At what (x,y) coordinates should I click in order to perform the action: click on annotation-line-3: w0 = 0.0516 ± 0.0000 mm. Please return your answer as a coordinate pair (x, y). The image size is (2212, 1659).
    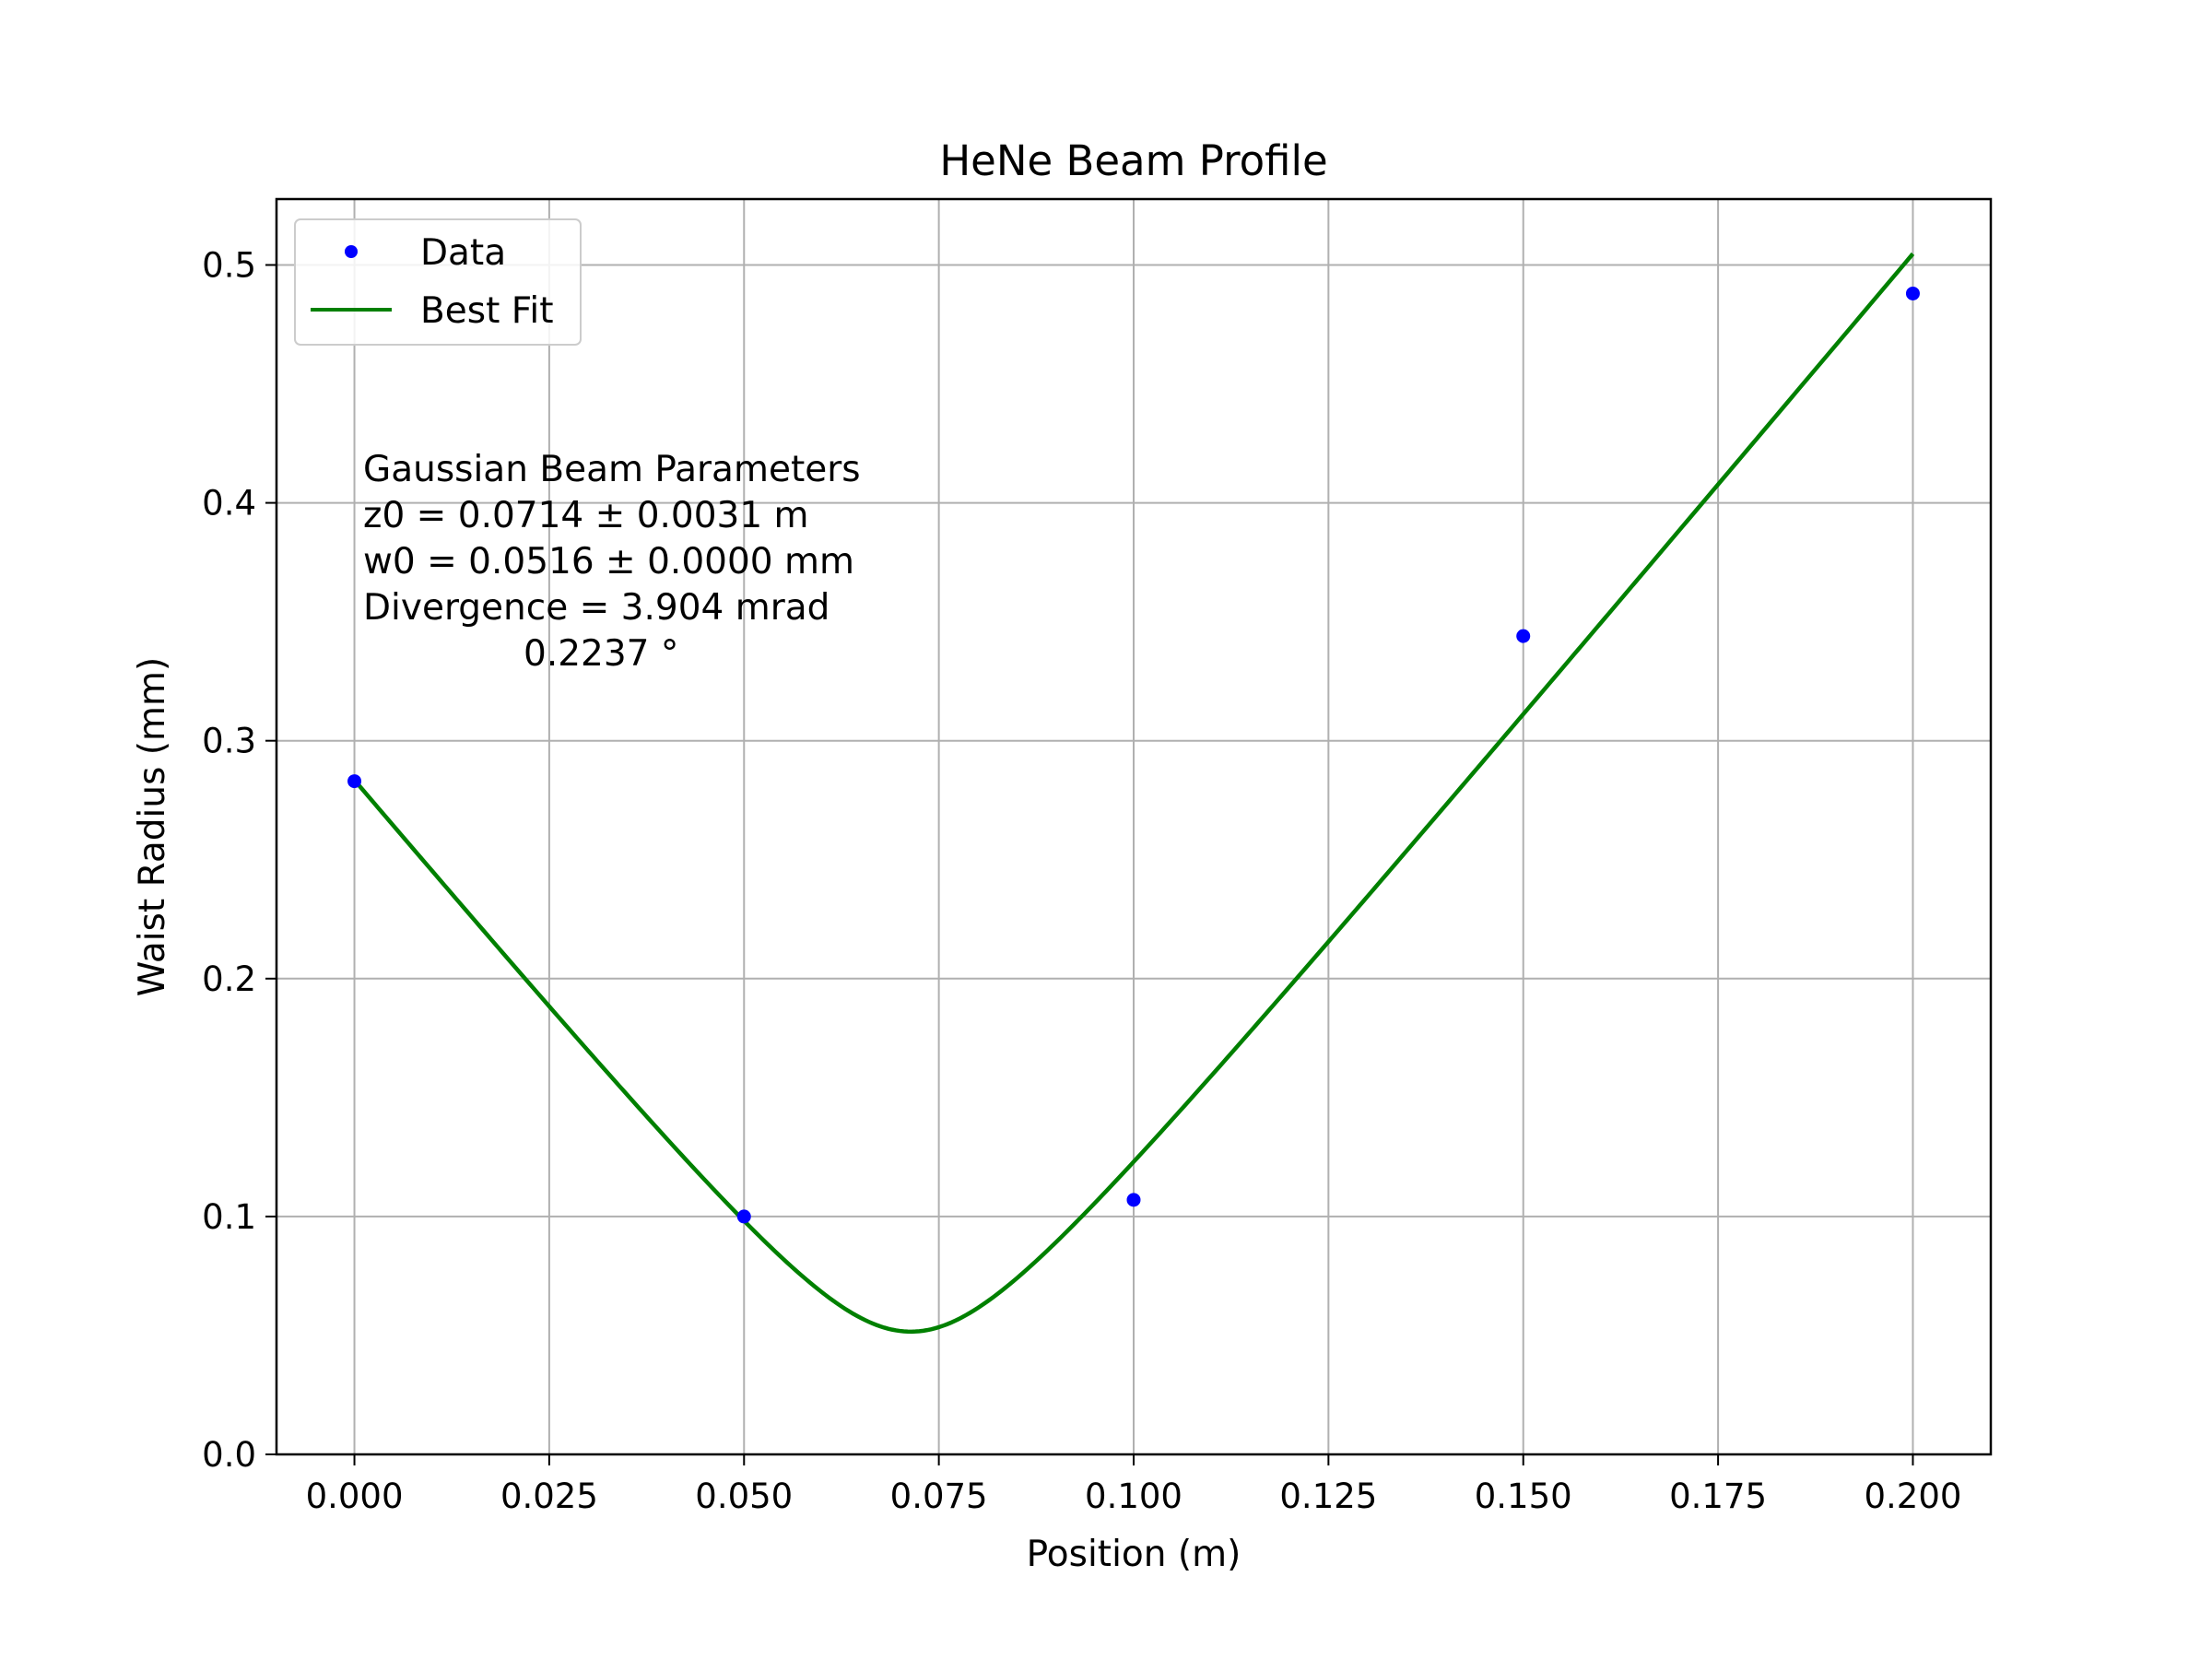
    Looking at the image, I should click on (608, 561).